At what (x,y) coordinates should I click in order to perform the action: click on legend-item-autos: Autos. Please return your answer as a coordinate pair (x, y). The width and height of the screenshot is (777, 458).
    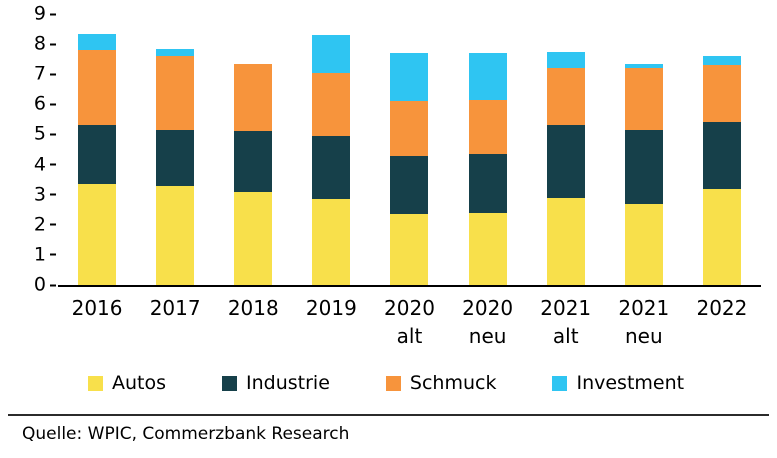
    Looking at the image, I should click on (127, 383).